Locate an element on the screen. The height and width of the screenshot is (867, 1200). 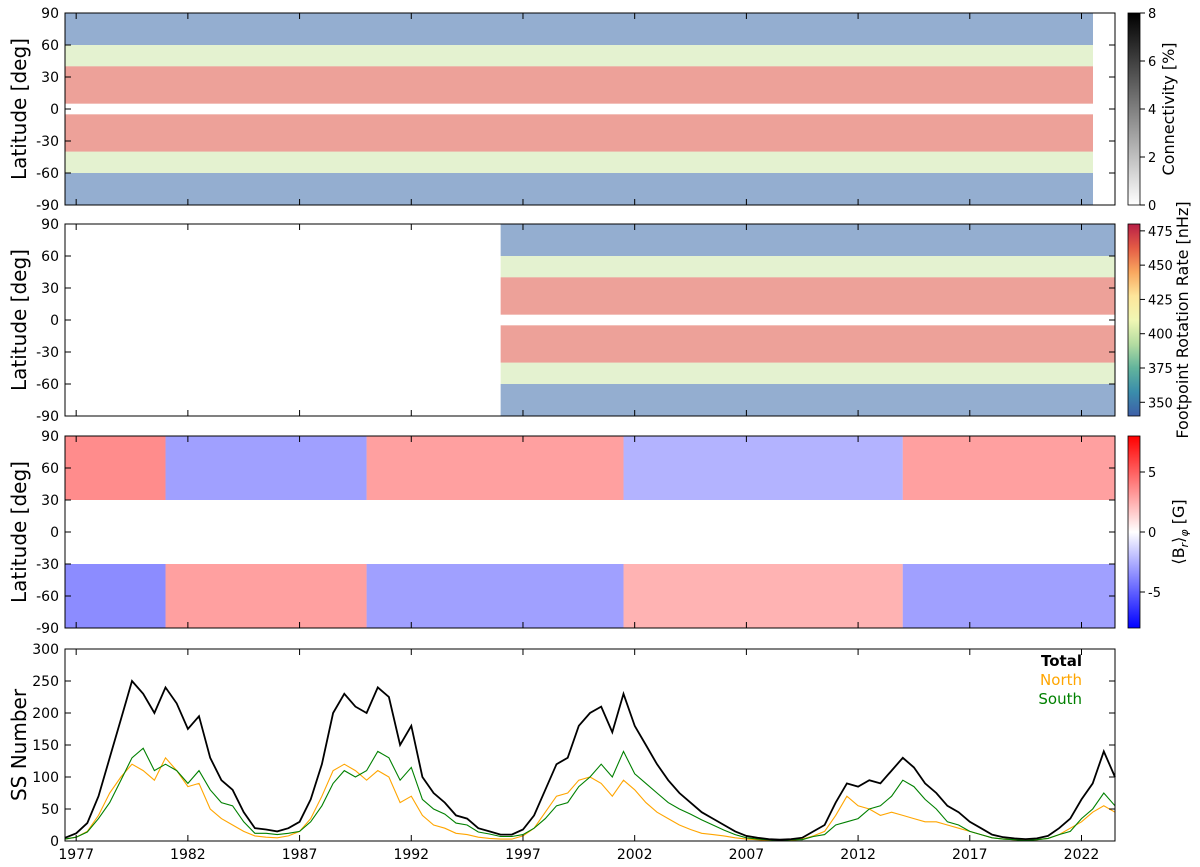
panel4-xtick-label: 1997 is located at coordinates (523, 855).